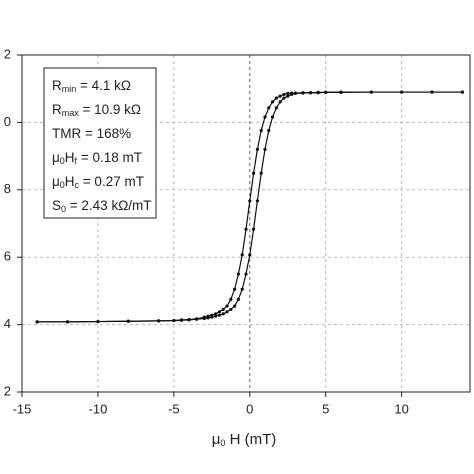 The image size is (474, 474). I want to click on subscript: f, so click(76, 161).